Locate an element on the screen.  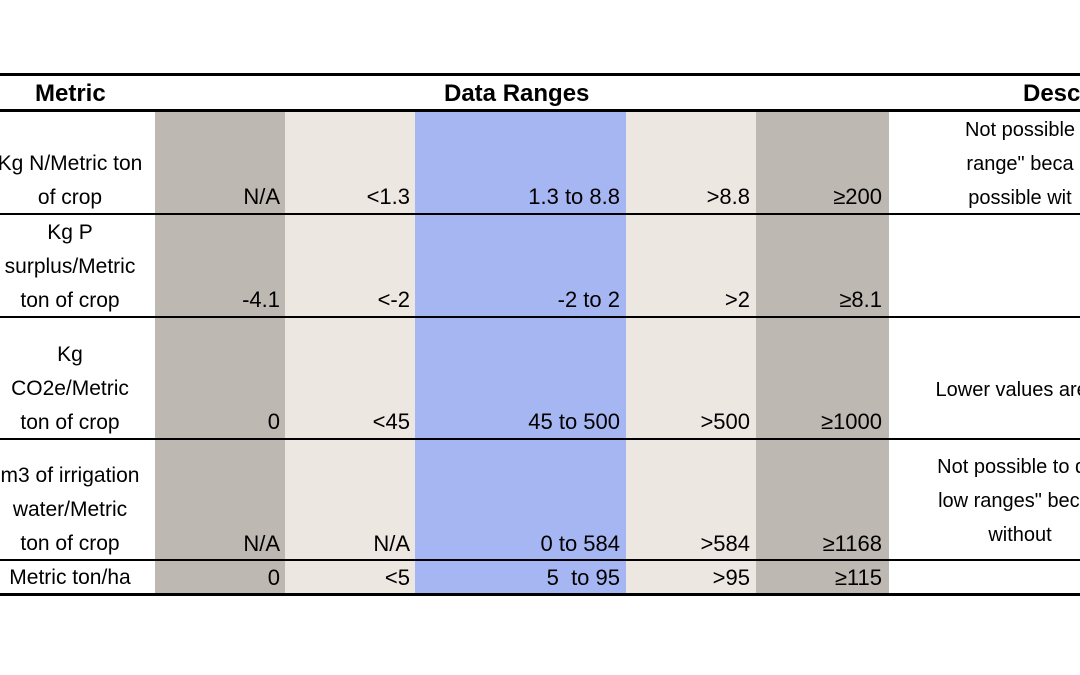
row-3-value-2: <45 is located at coordinates (391, 421).